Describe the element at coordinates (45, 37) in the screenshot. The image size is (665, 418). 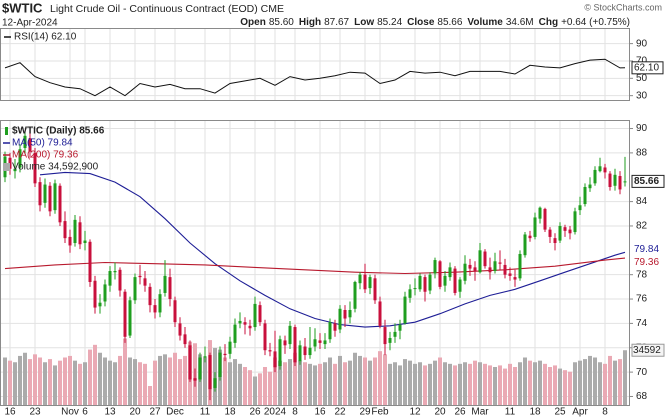
I see `legend-label: RSI(14) 62.10` at that location.